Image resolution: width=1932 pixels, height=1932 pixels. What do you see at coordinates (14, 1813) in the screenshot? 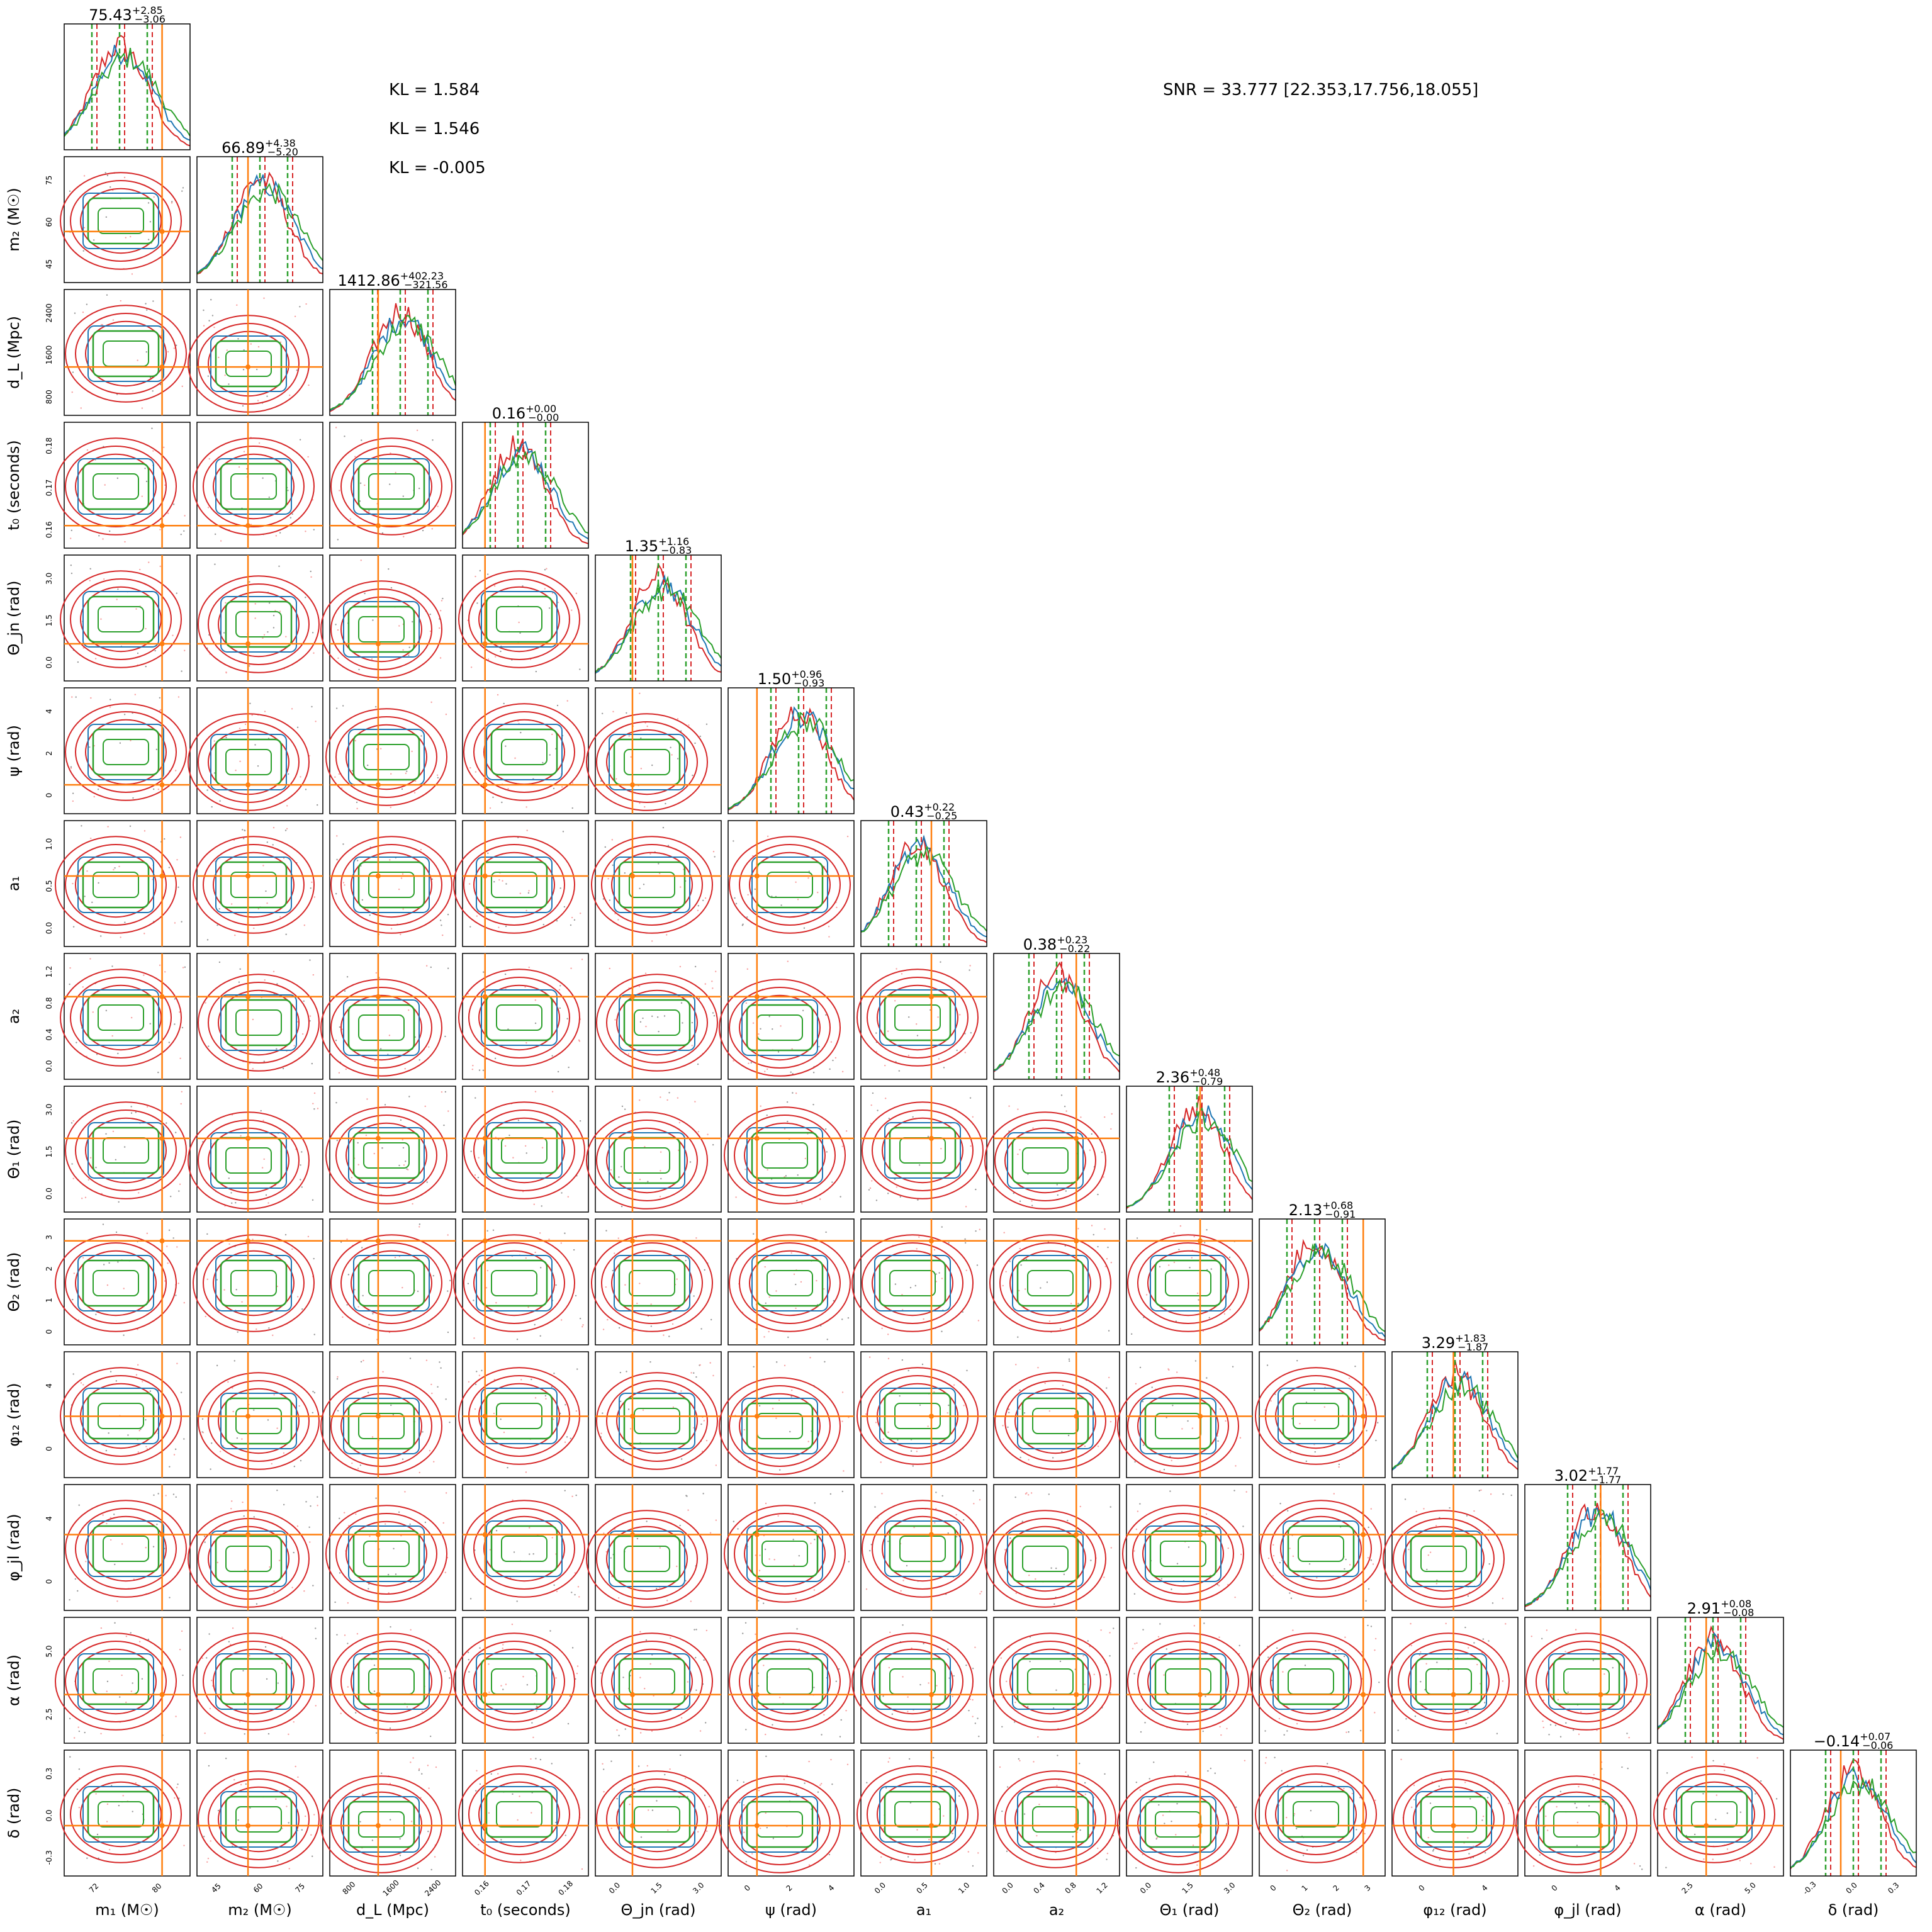
I see `y-axis-label-delta: δ (rad)` at bounding box center [14, 1813].